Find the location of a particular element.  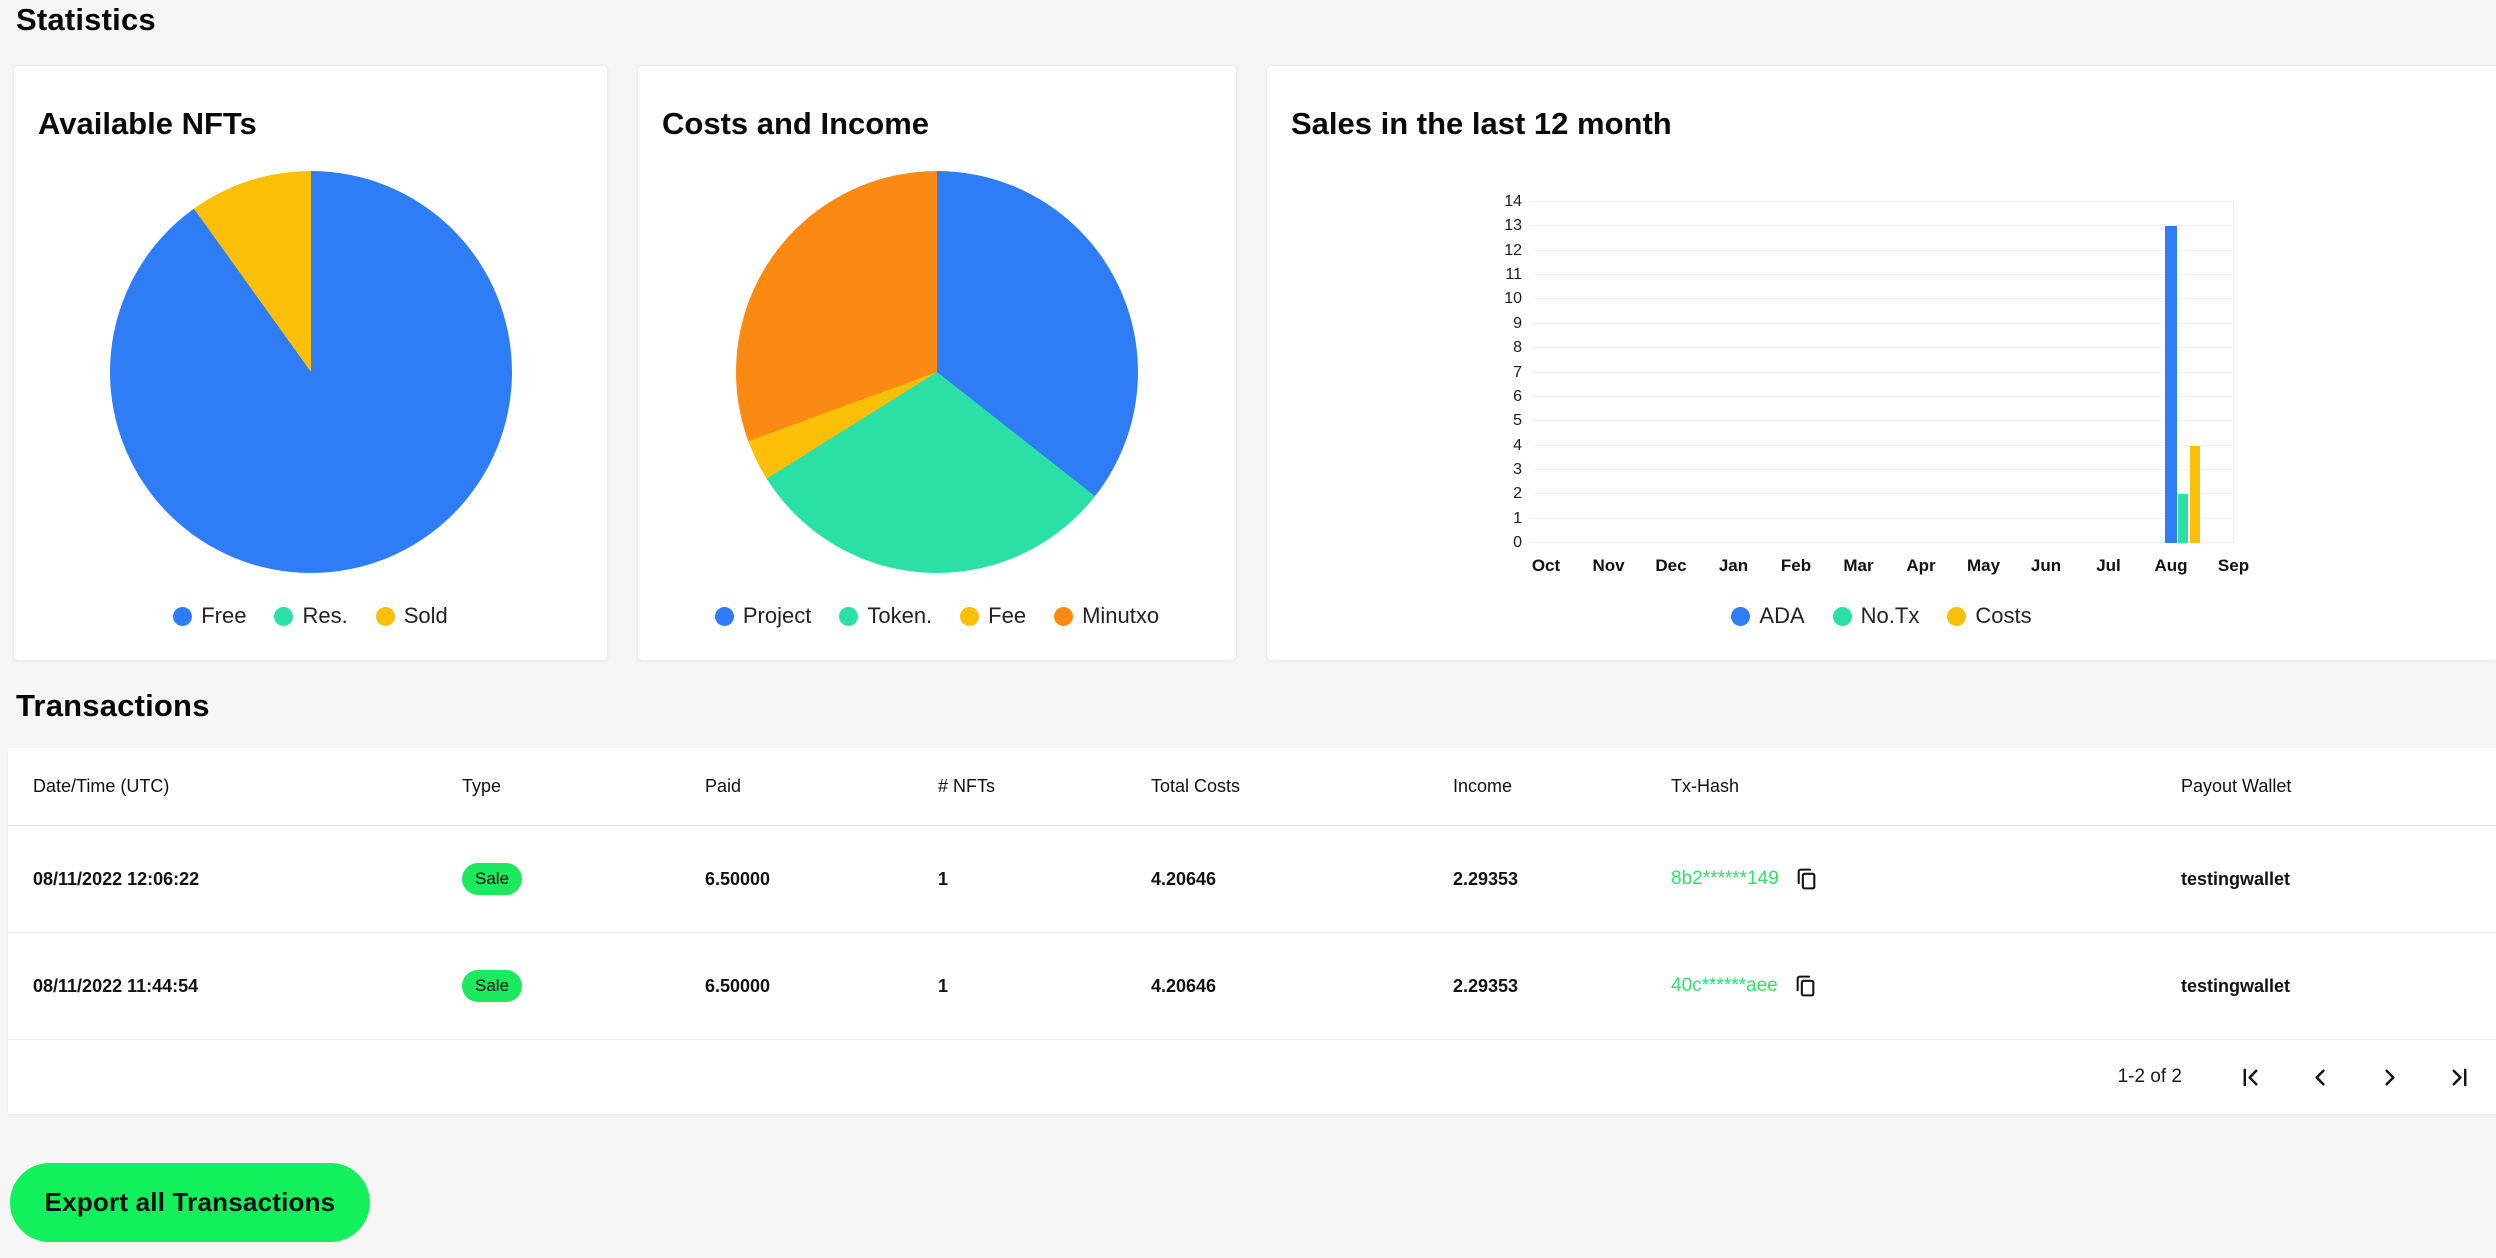

column-header-paid: Paid is located at coordinates (723, 786).